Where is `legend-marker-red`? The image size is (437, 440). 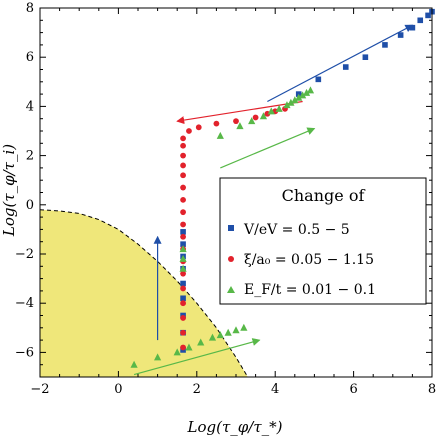
legend-marker-red is located at coordinates (231, 259).